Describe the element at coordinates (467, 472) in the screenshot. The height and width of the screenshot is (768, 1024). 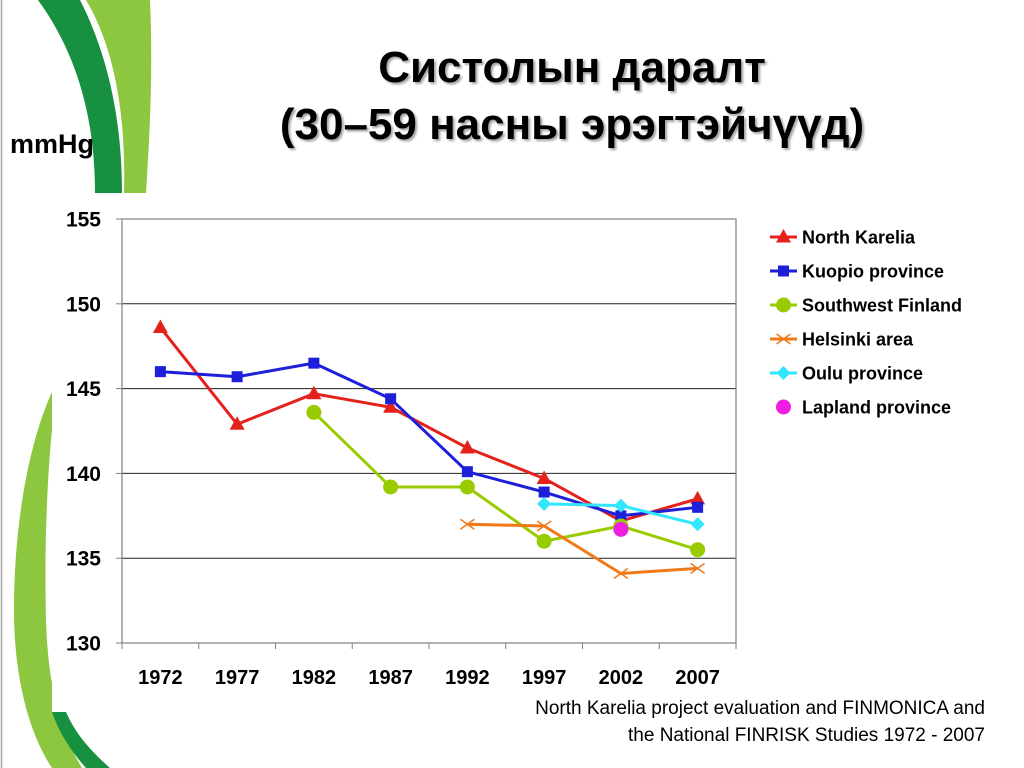
I see `data-point-kuopio-province-1992` at that location.